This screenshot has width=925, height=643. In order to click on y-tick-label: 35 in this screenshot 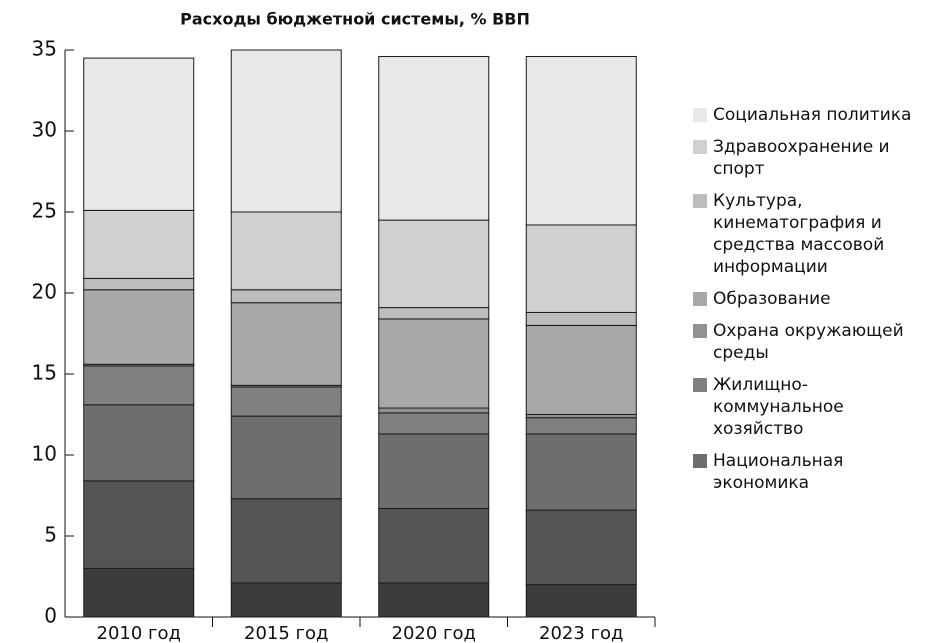, I will do `click(44, 49)`.